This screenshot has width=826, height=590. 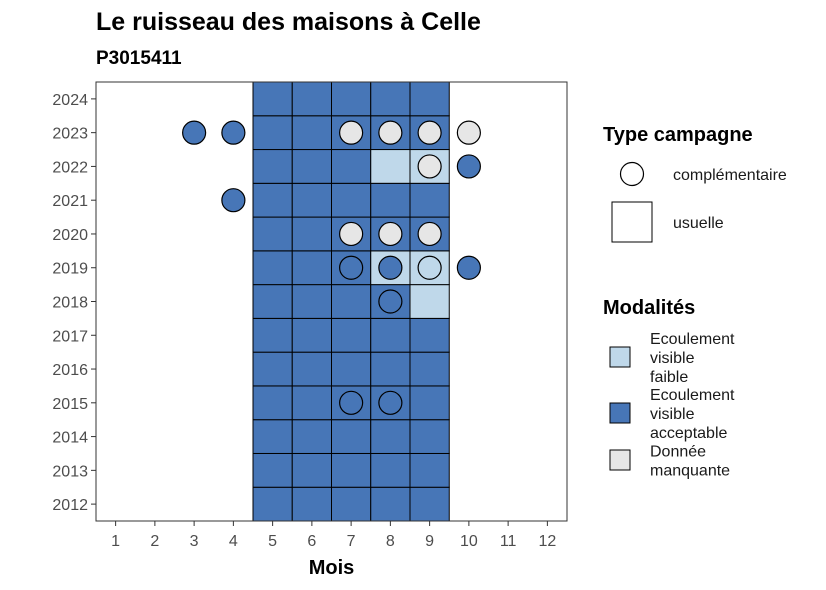 What do you see at coordinates (632, 222) in the screenshot?
I see `legend-usuelle-key` at bounding box center [632, 222].